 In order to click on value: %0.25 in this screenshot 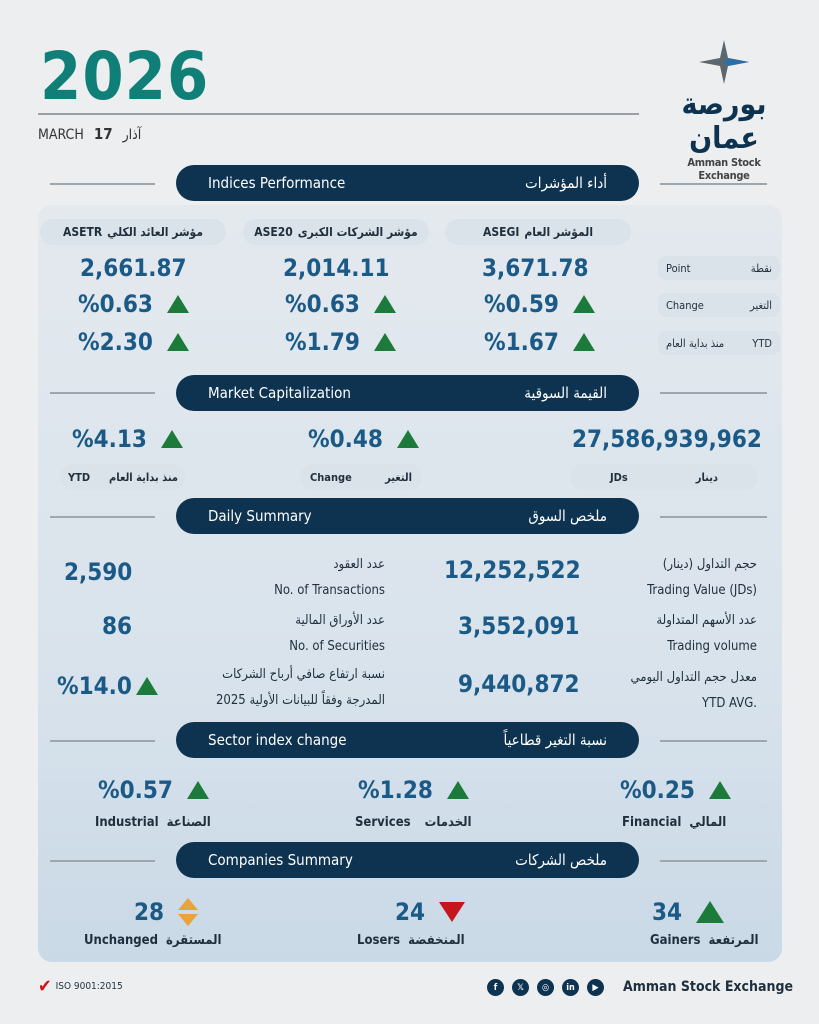, I will do `click(657, 790)`.